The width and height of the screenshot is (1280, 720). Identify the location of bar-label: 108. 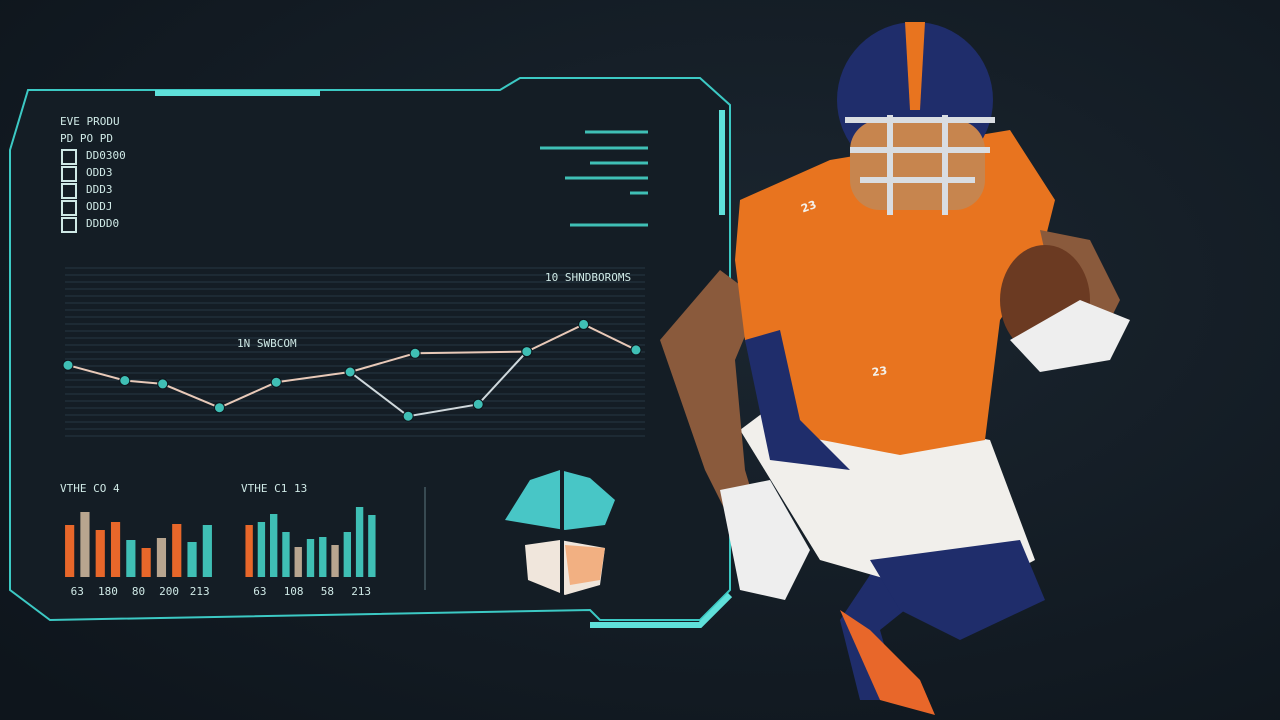
(294, 591).